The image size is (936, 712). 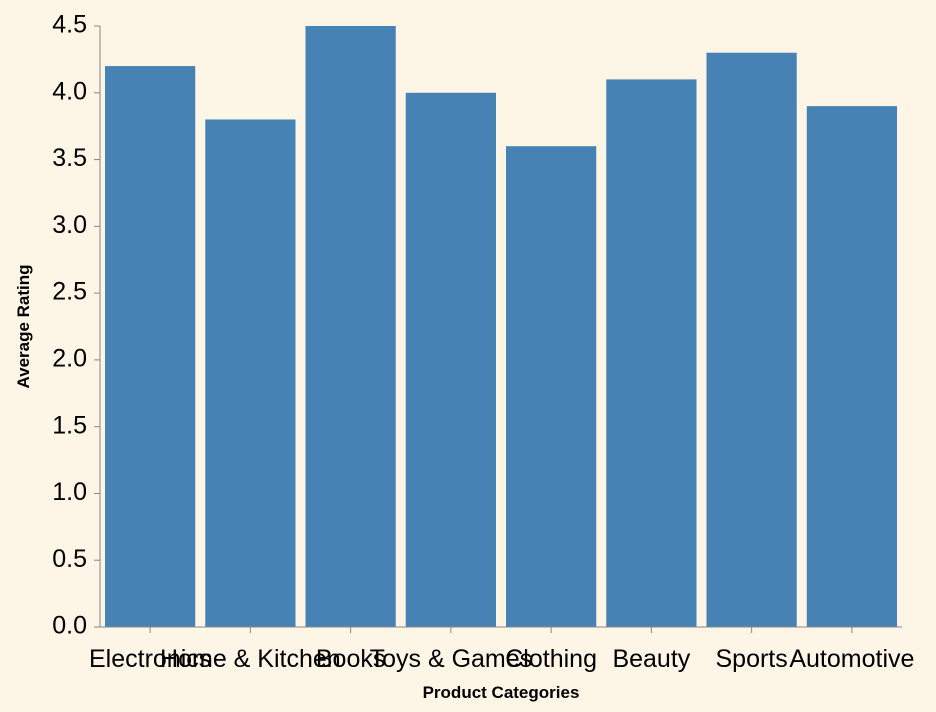 I want to click on y-tick-label: 2.0, so click(x=69, y=358).